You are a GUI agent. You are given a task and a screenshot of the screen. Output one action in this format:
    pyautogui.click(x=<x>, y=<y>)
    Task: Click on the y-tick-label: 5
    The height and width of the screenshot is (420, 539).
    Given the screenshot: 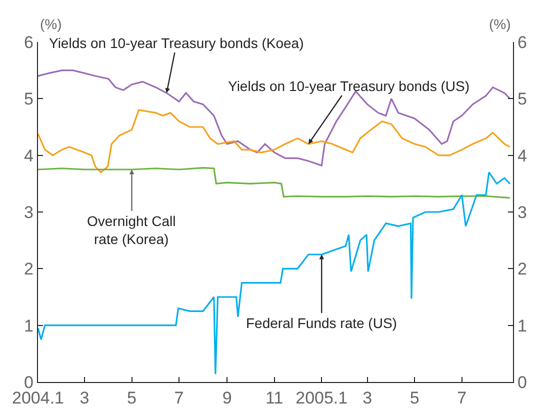 What is the action you would take?
    pyautogui.click(x=29, y=99)
    